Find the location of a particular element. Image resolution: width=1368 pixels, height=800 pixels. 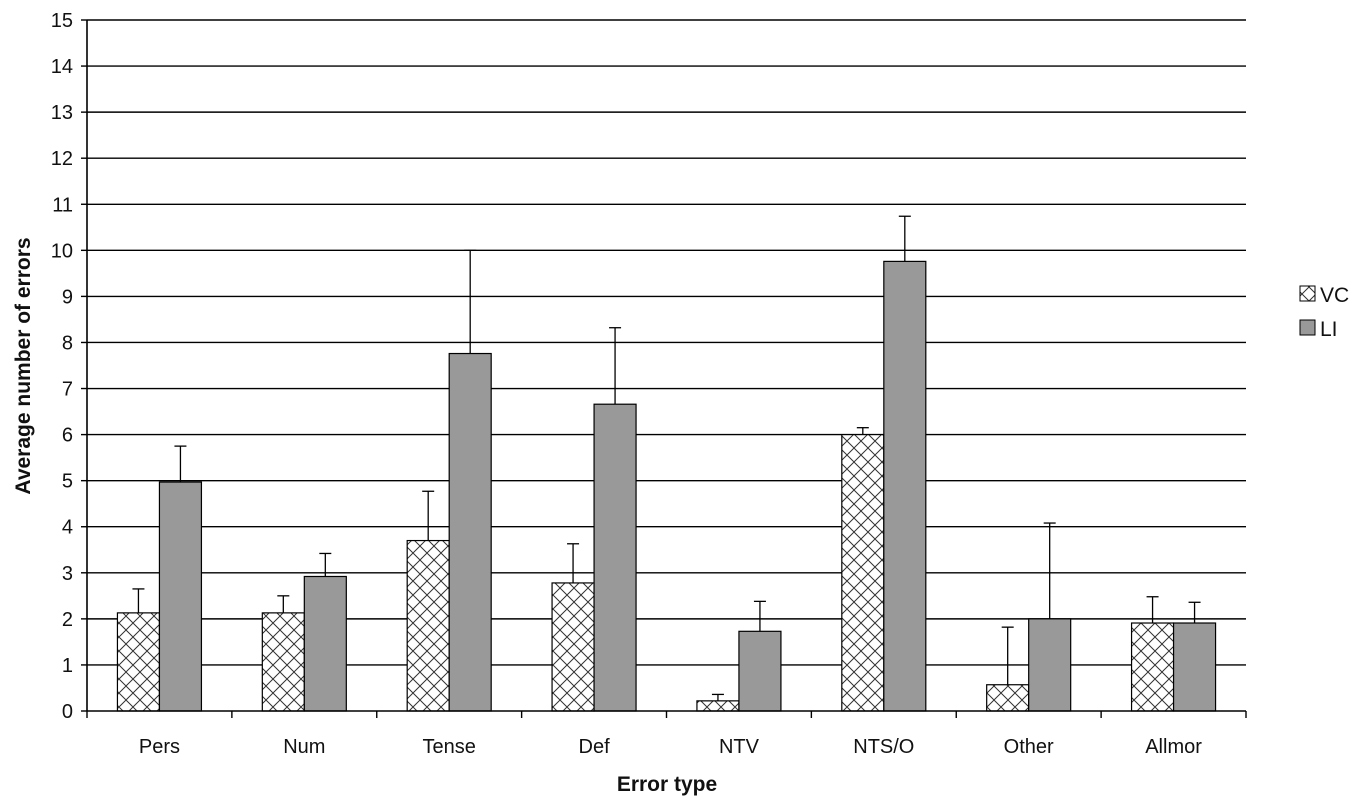

legend-swatch-vc is located at coordinates (1307, 293).